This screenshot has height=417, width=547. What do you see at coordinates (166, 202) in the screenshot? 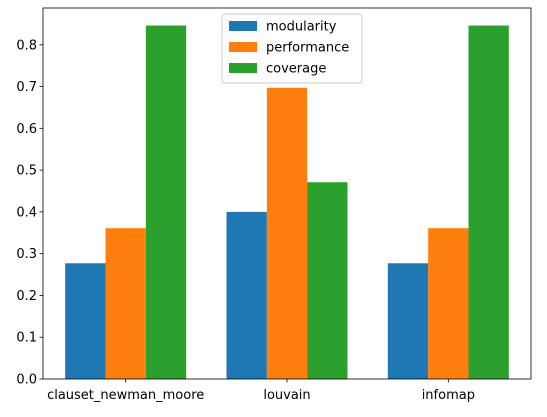
I see `bar-coverage-clauset_newman_moore` at bounding box center [166, 202].